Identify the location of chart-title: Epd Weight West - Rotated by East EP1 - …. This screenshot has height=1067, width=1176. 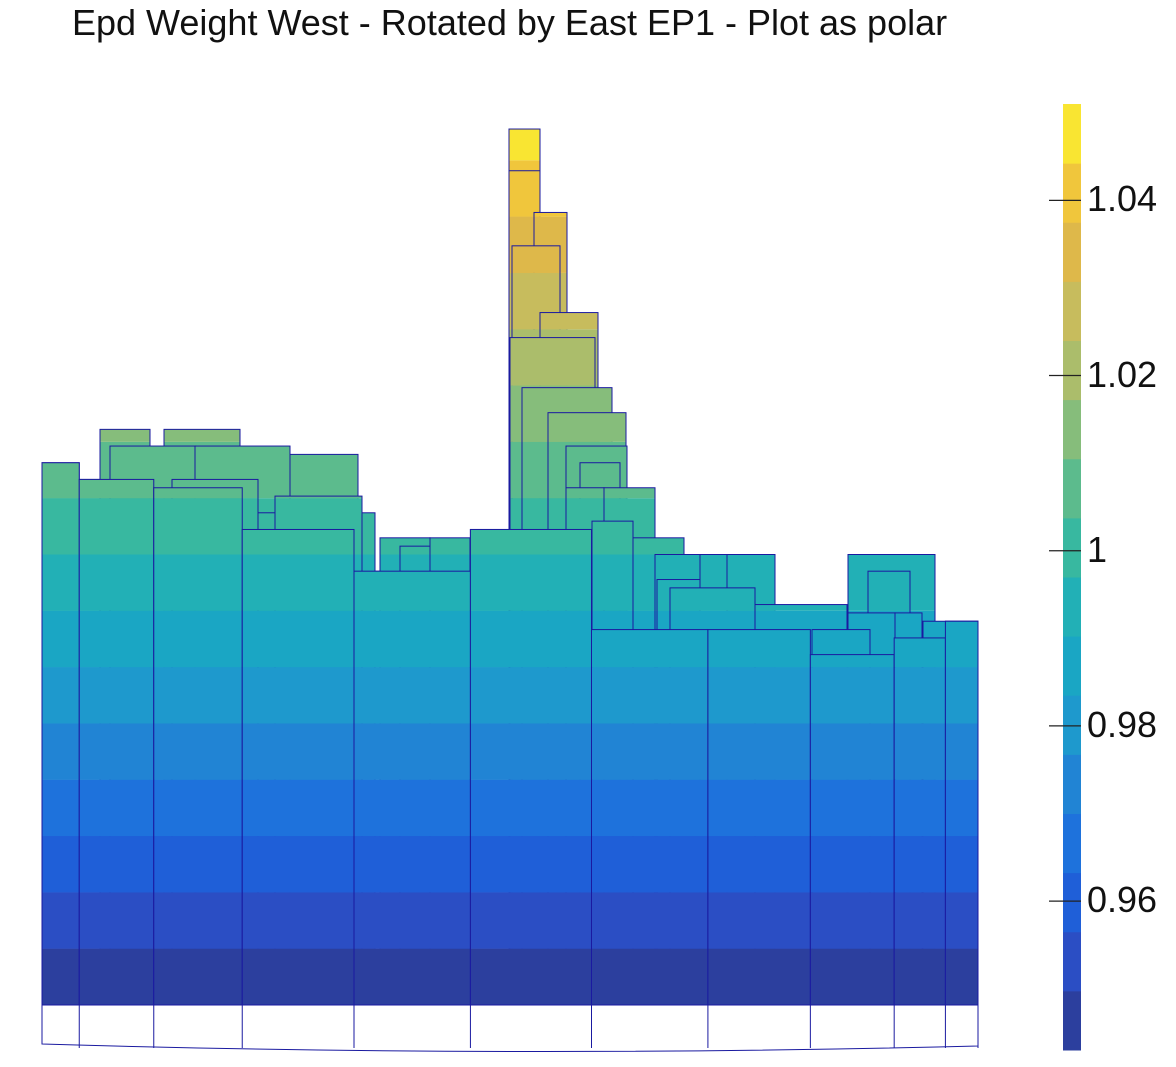
(510, 22).